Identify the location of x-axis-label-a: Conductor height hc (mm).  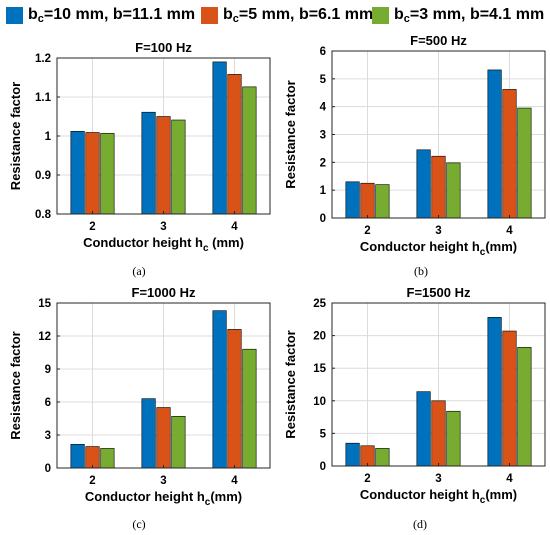
(163, 244).